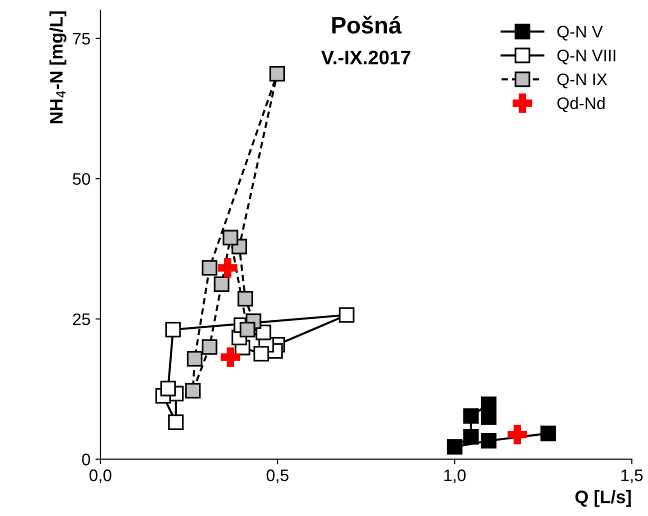 This screenshot has width=648, height=516. Describe the element at coordinates (632, 477) in the screenshot. I see `x-tick-label: 1,5` at that location.